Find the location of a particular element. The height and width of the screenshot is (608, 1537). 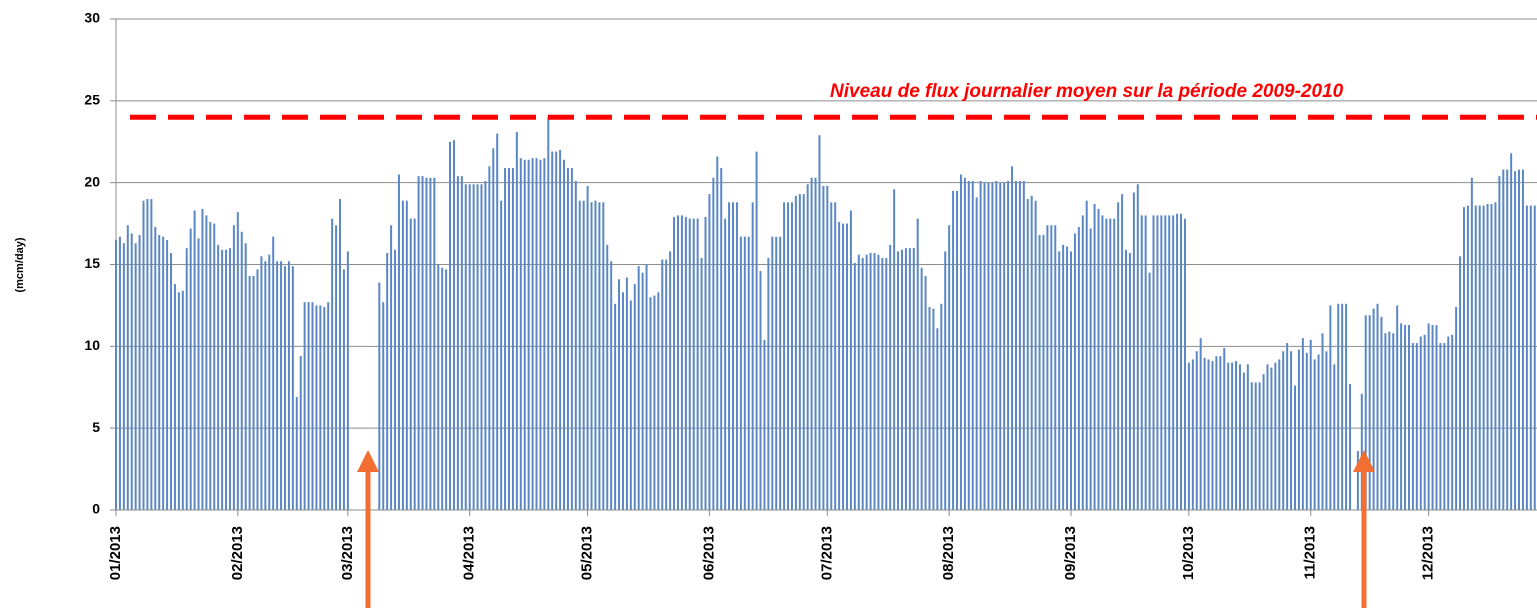

y-axis-label: (mcm/day) is located at coordinates (20, 264).